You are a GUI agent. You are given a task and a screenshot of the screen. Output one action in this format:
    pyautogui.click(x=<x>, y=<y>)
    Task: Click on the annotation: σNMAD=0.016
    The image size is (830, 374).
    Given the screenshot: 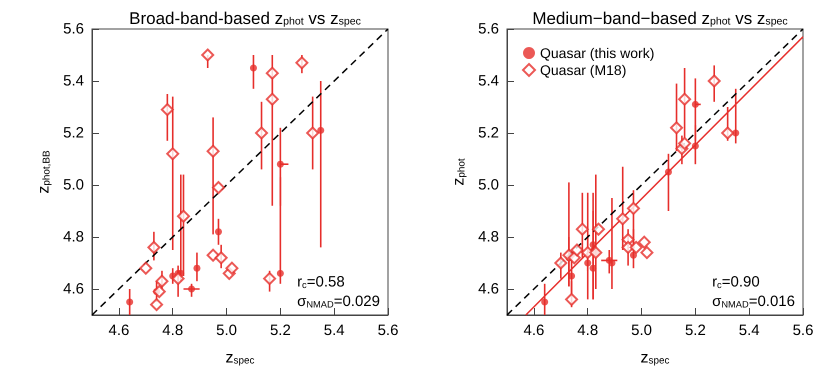 What is the action you would take?
    pyautogui.click(x=753, y=301)
    